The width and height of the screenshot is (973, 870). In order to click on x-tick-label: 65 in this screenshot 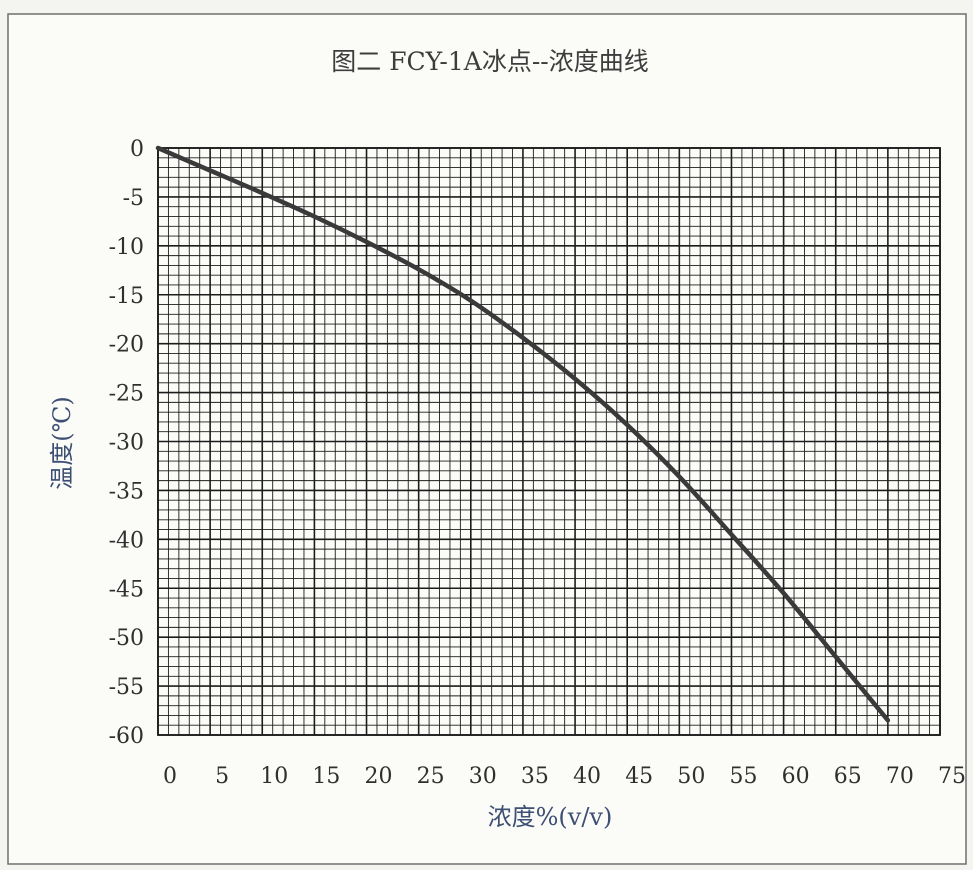, I will do `click(848, 776)`.